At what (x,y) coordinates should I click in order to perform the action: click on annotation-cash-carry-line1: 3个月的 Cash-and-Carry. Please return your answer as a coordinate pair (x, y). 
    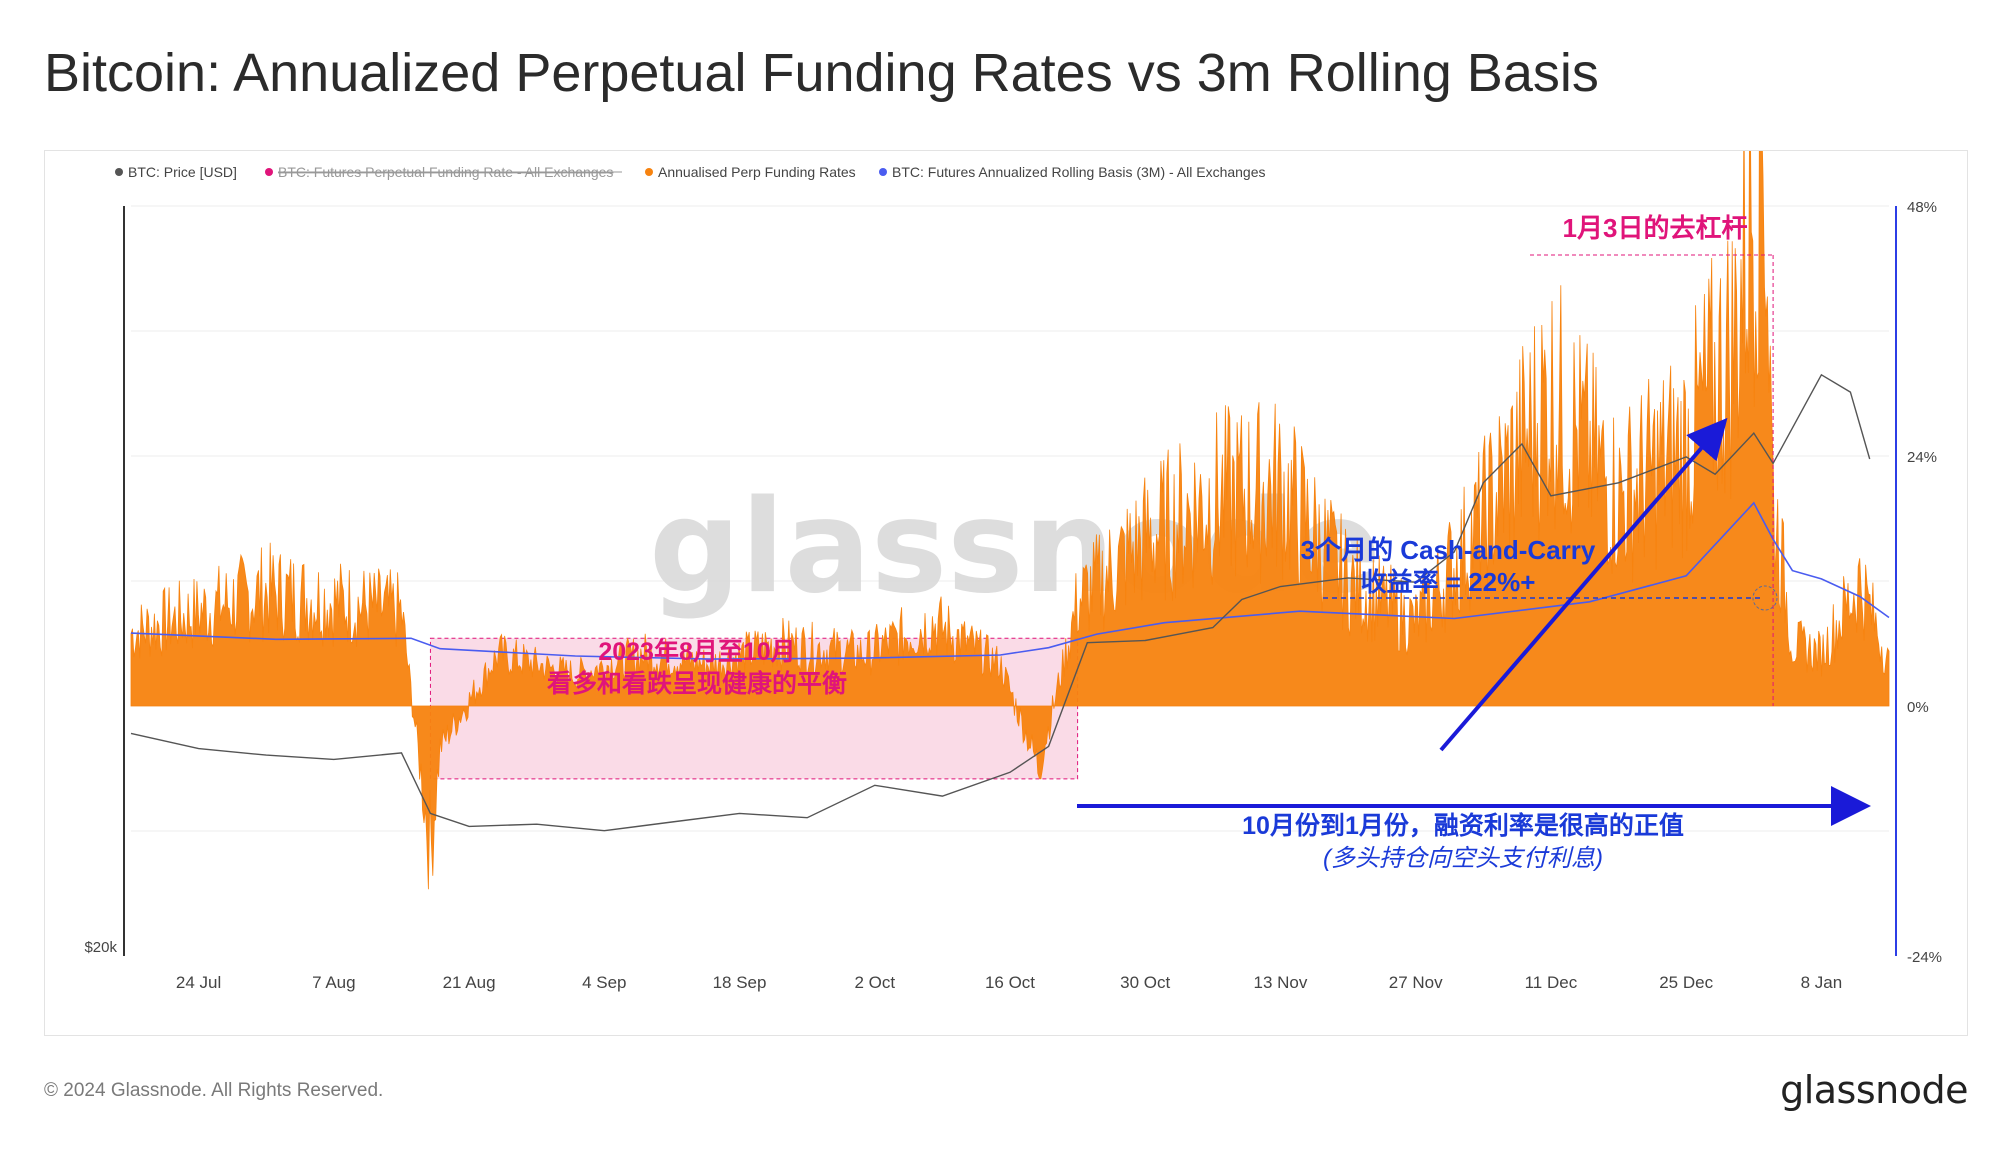
    Looking at the image, I should click on (1448, 550).